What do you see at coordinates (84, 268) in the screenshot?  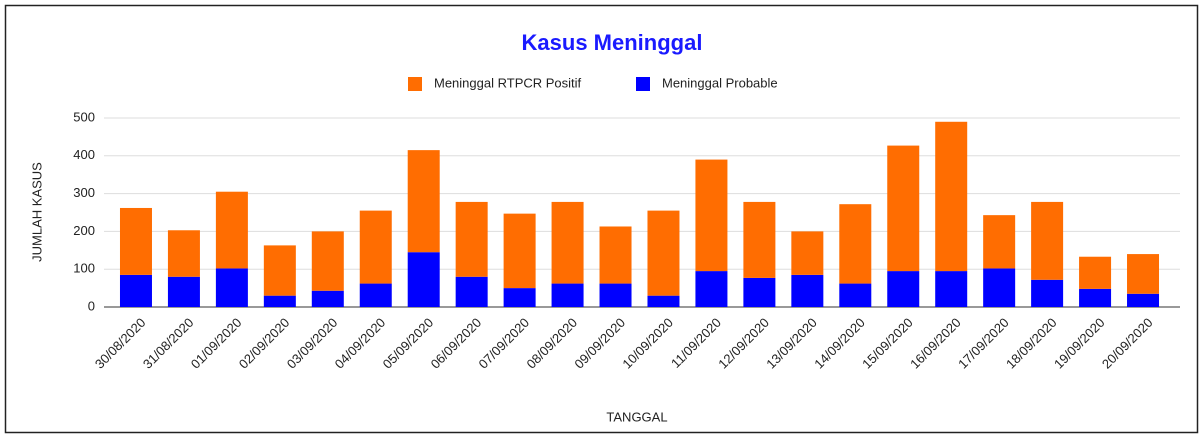 I see `y-tick-label: 100` at bounding box center [84, 268].